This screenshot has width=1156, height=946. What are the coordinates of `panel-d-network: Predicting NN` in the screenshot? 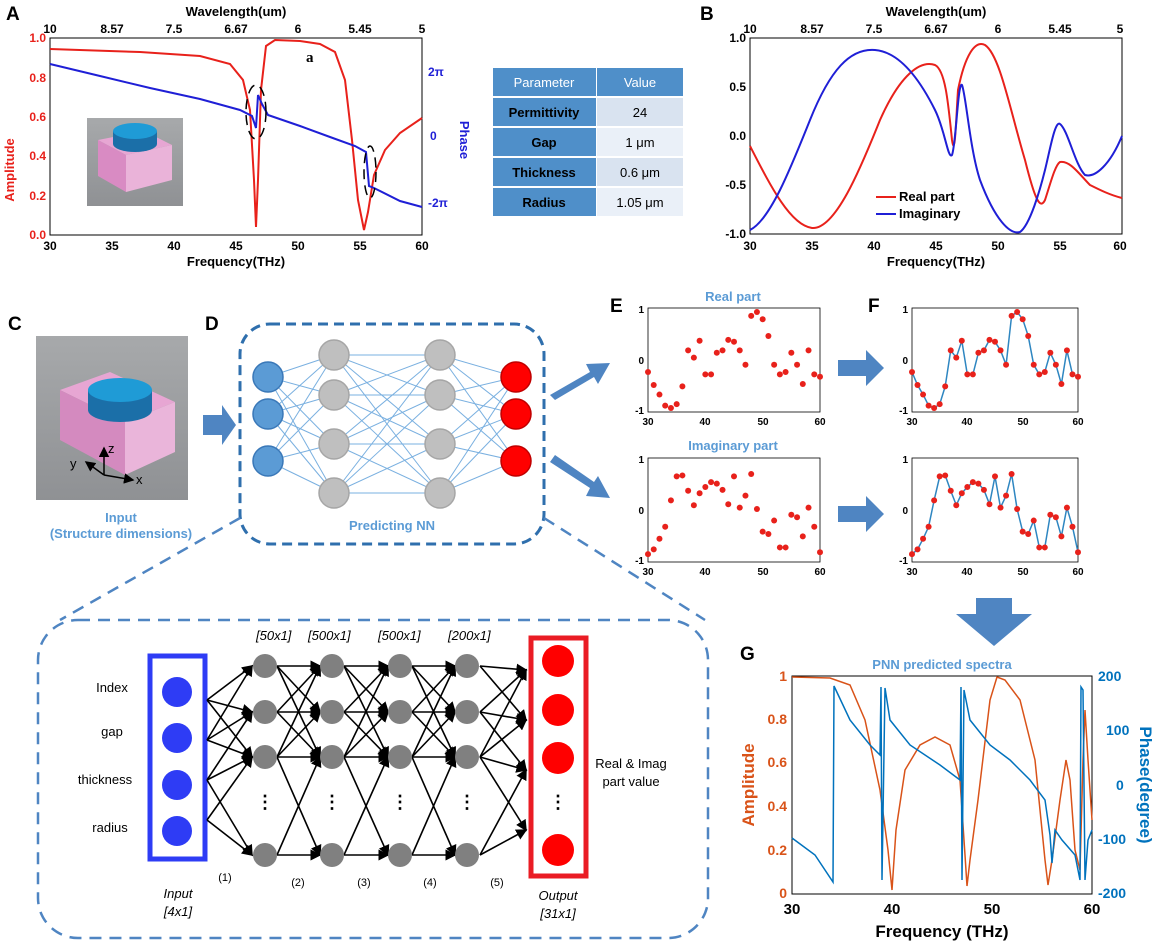 It's located at (392, 434).